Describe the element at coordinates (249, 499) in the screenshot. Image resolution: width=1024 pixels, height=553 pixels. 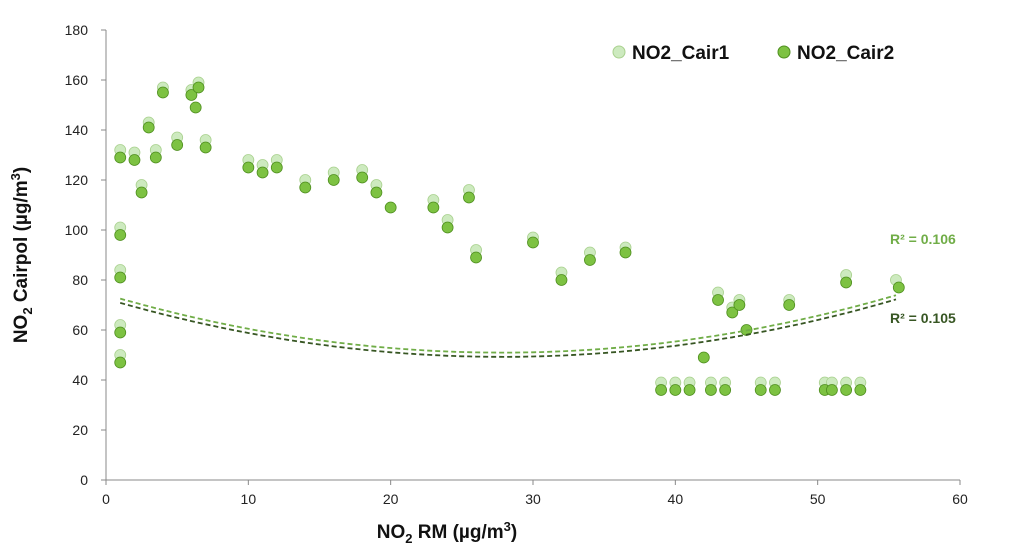
I see `x-tick-label: 10` at that location.